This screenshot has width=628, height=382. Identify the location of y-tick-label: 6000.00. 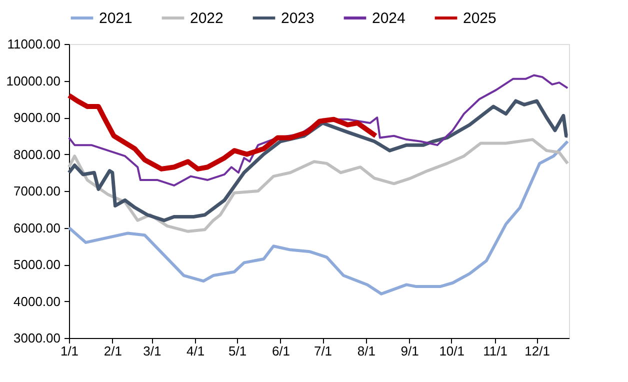
(37, 228).